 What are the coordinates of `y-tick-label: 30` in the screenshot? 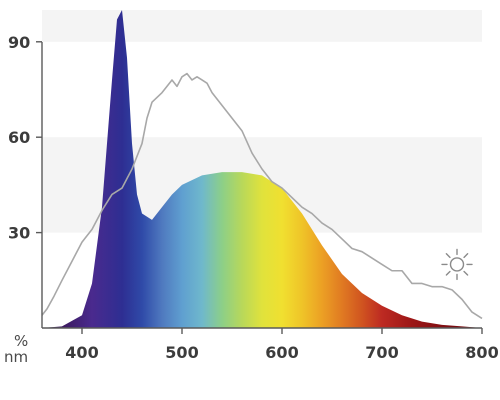 It's located at (19, 233).